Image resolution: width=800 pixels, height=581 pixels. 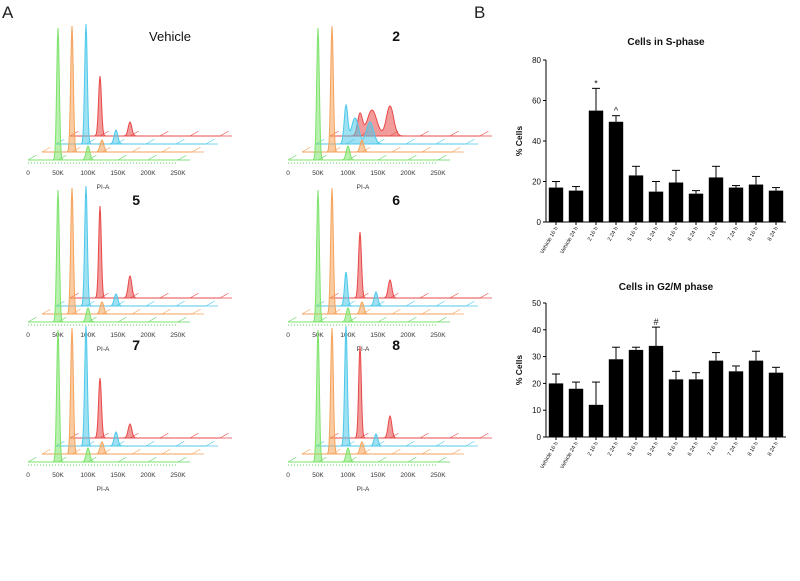 What do you see at coordinates (539, 437) in the screenshot?
I see `y-tick-label: 0` at bounding box center [539, 437].